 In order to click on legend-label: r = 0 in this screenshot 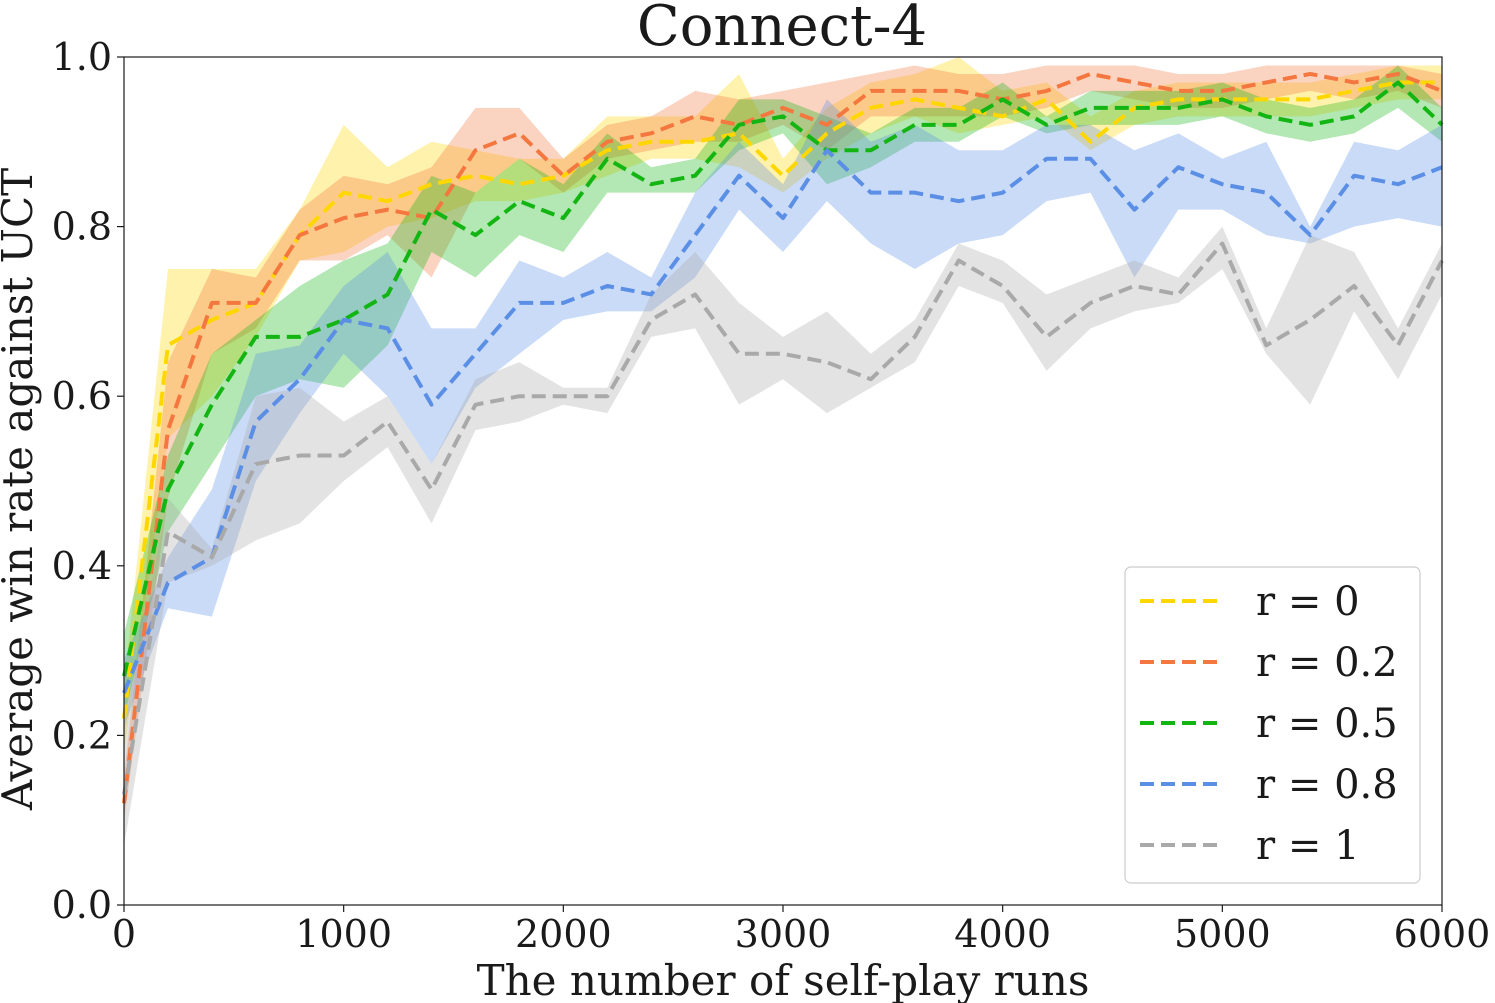, I will do `click(1308, 602)`.